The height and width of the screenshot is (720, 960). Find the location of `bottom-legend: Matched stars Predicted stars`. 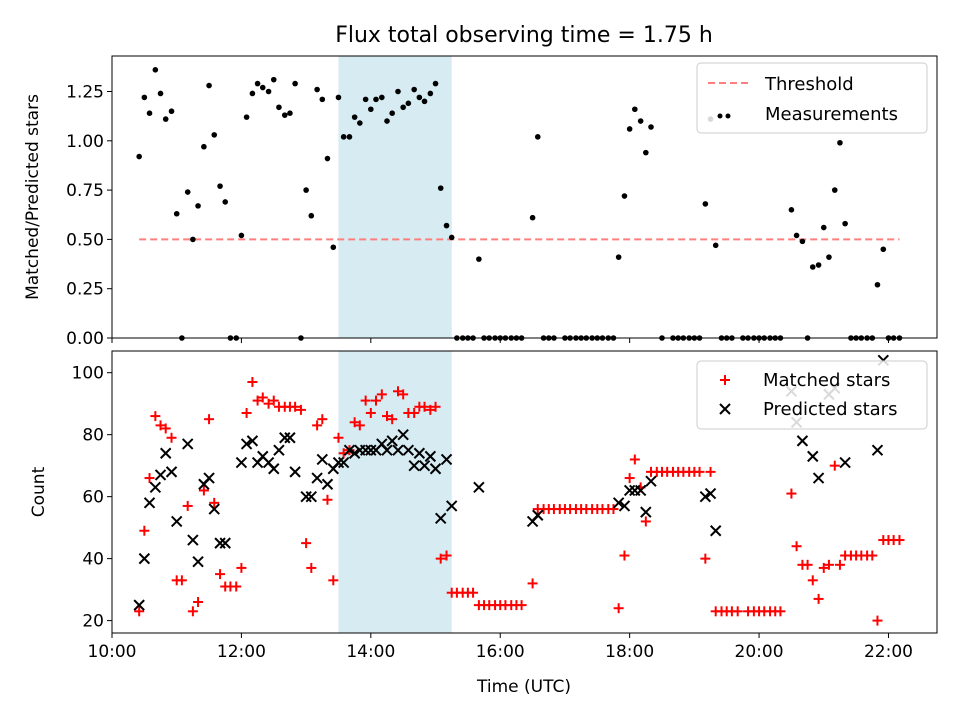

bottom-legend: Matched stars Predicted stars is located at coordinates (812, 395).